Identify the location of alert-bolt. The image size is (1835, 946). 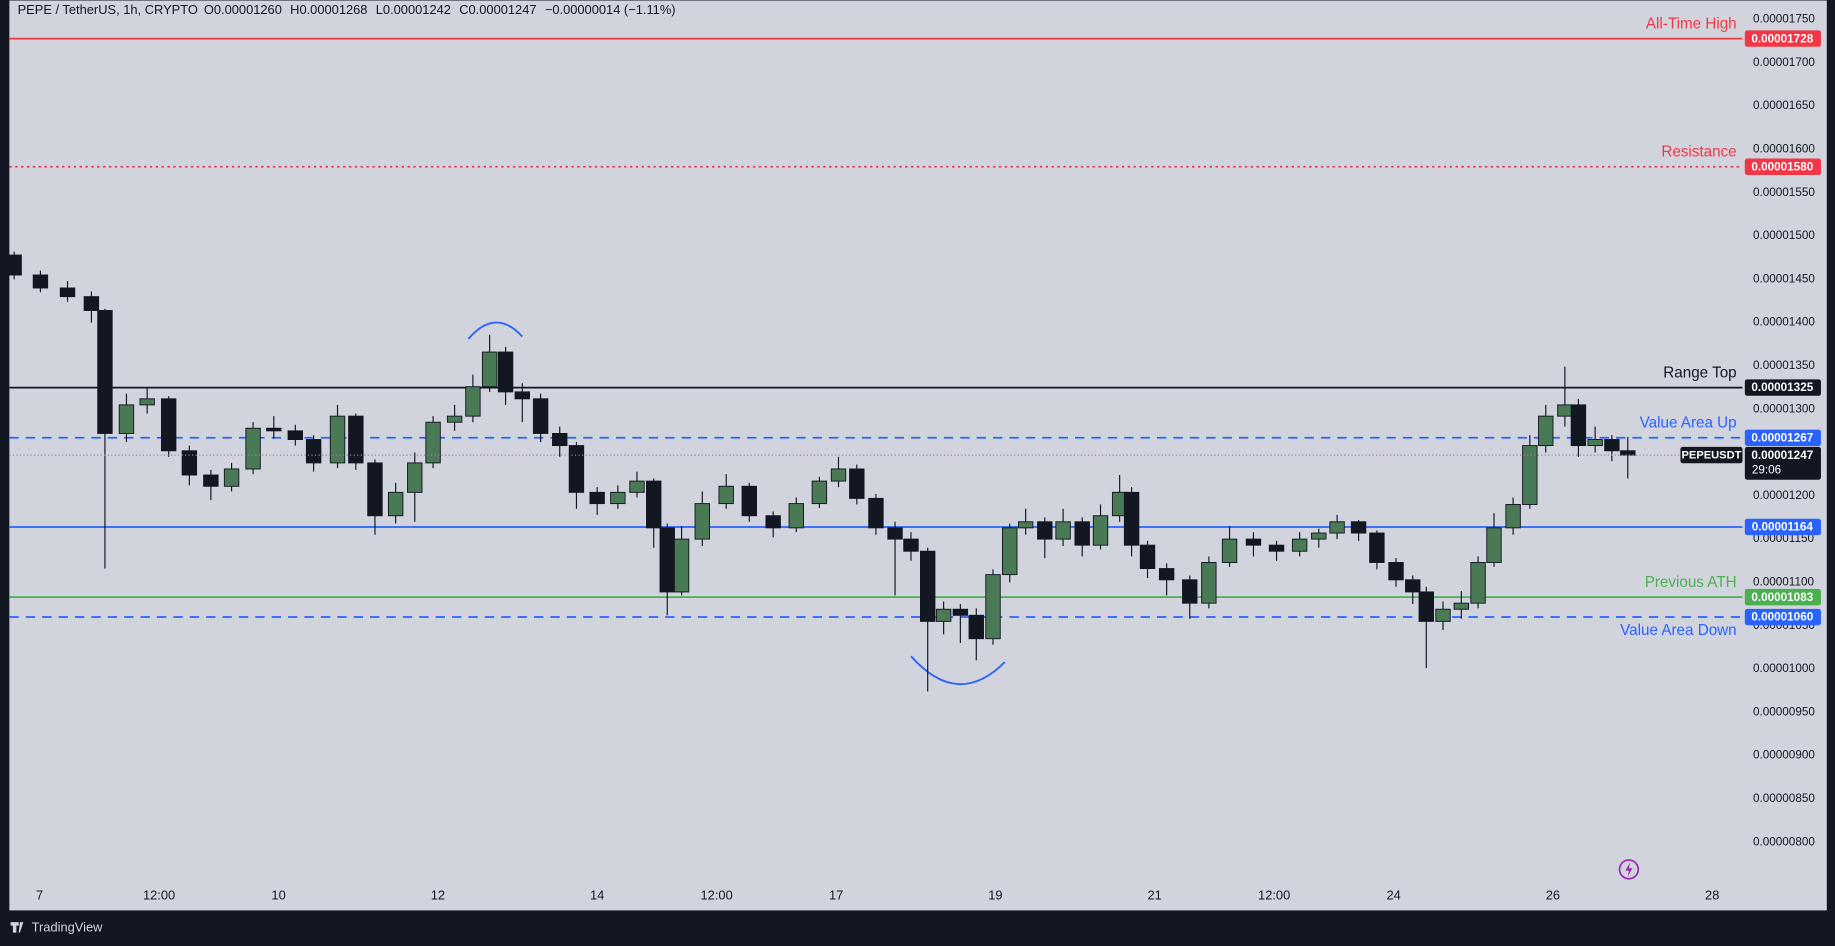
(1629, 869).